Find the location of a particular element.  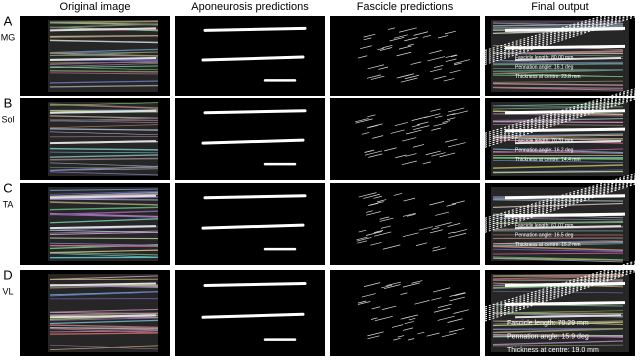

measurement: Thickness at centre: 19.0 mm is located at coordinates (553, 350).